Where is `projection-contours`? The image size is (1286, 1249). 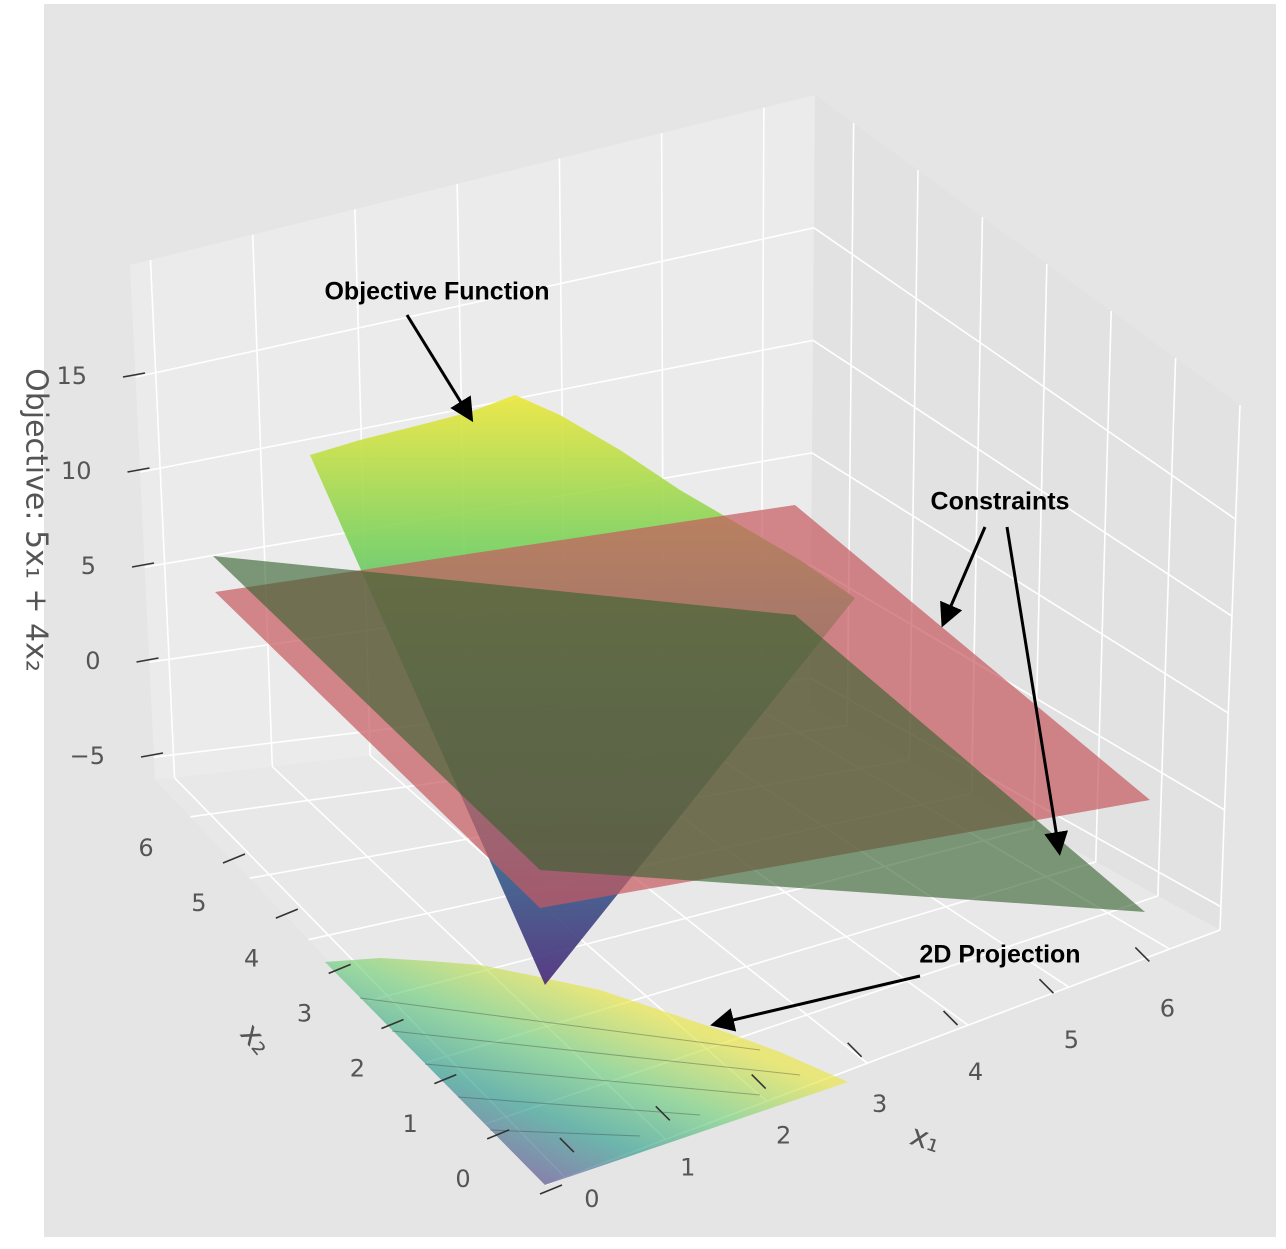
projection-contours is located at coordinates (580, 1067).